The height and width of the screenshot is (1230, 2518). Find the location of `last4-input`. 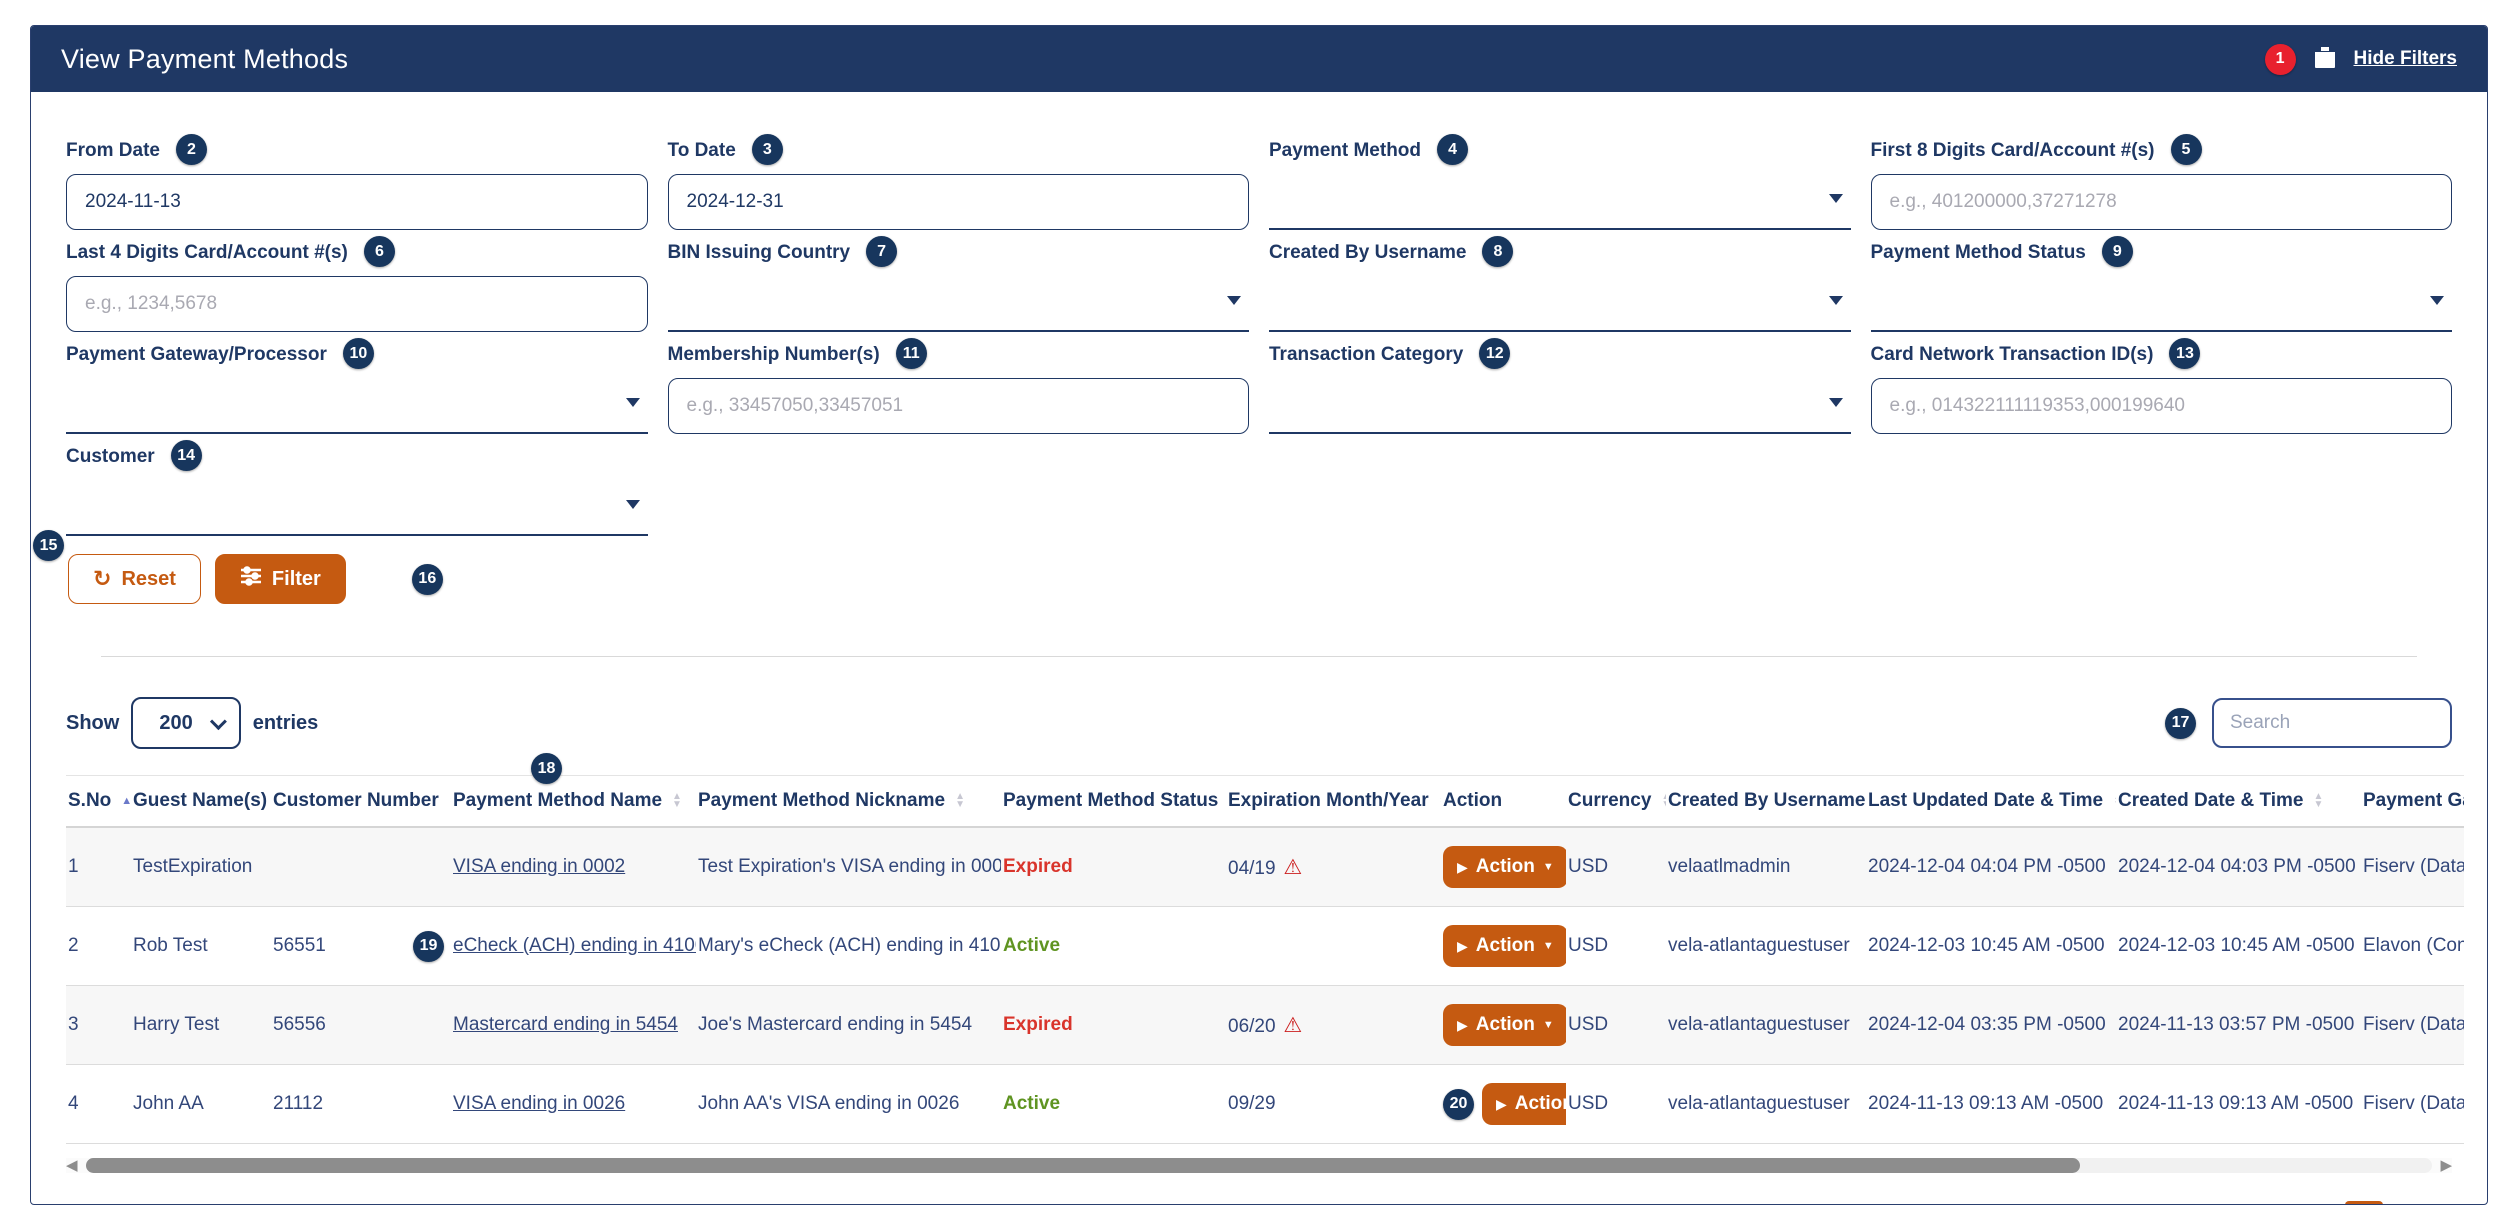

last4-input is located at coordinates (357, 304).